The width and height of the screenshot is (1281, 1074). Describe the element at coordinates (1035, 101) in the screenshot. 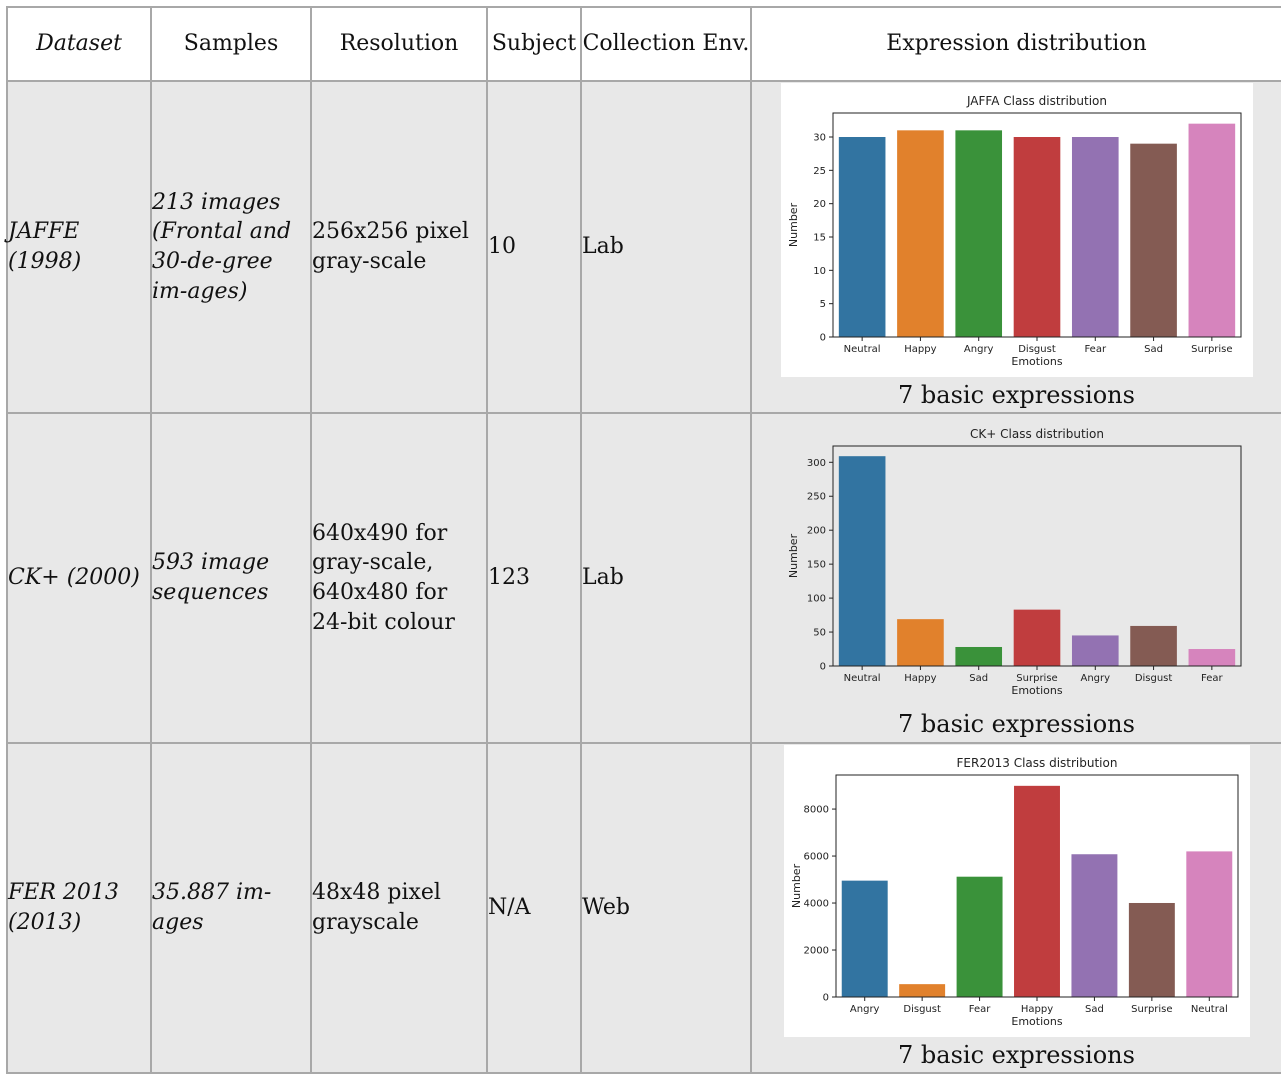

I see `chart-title: JAFFA Class distribution` at that location.